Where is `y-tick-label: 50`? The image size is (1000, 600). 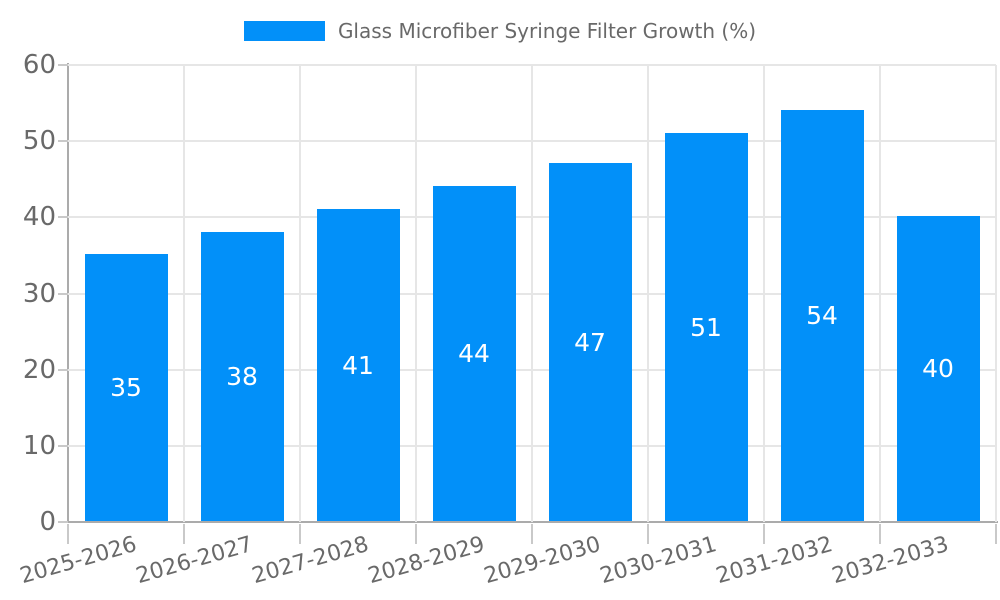
y-tick-label: 50 is located at coordinates (39, 141).